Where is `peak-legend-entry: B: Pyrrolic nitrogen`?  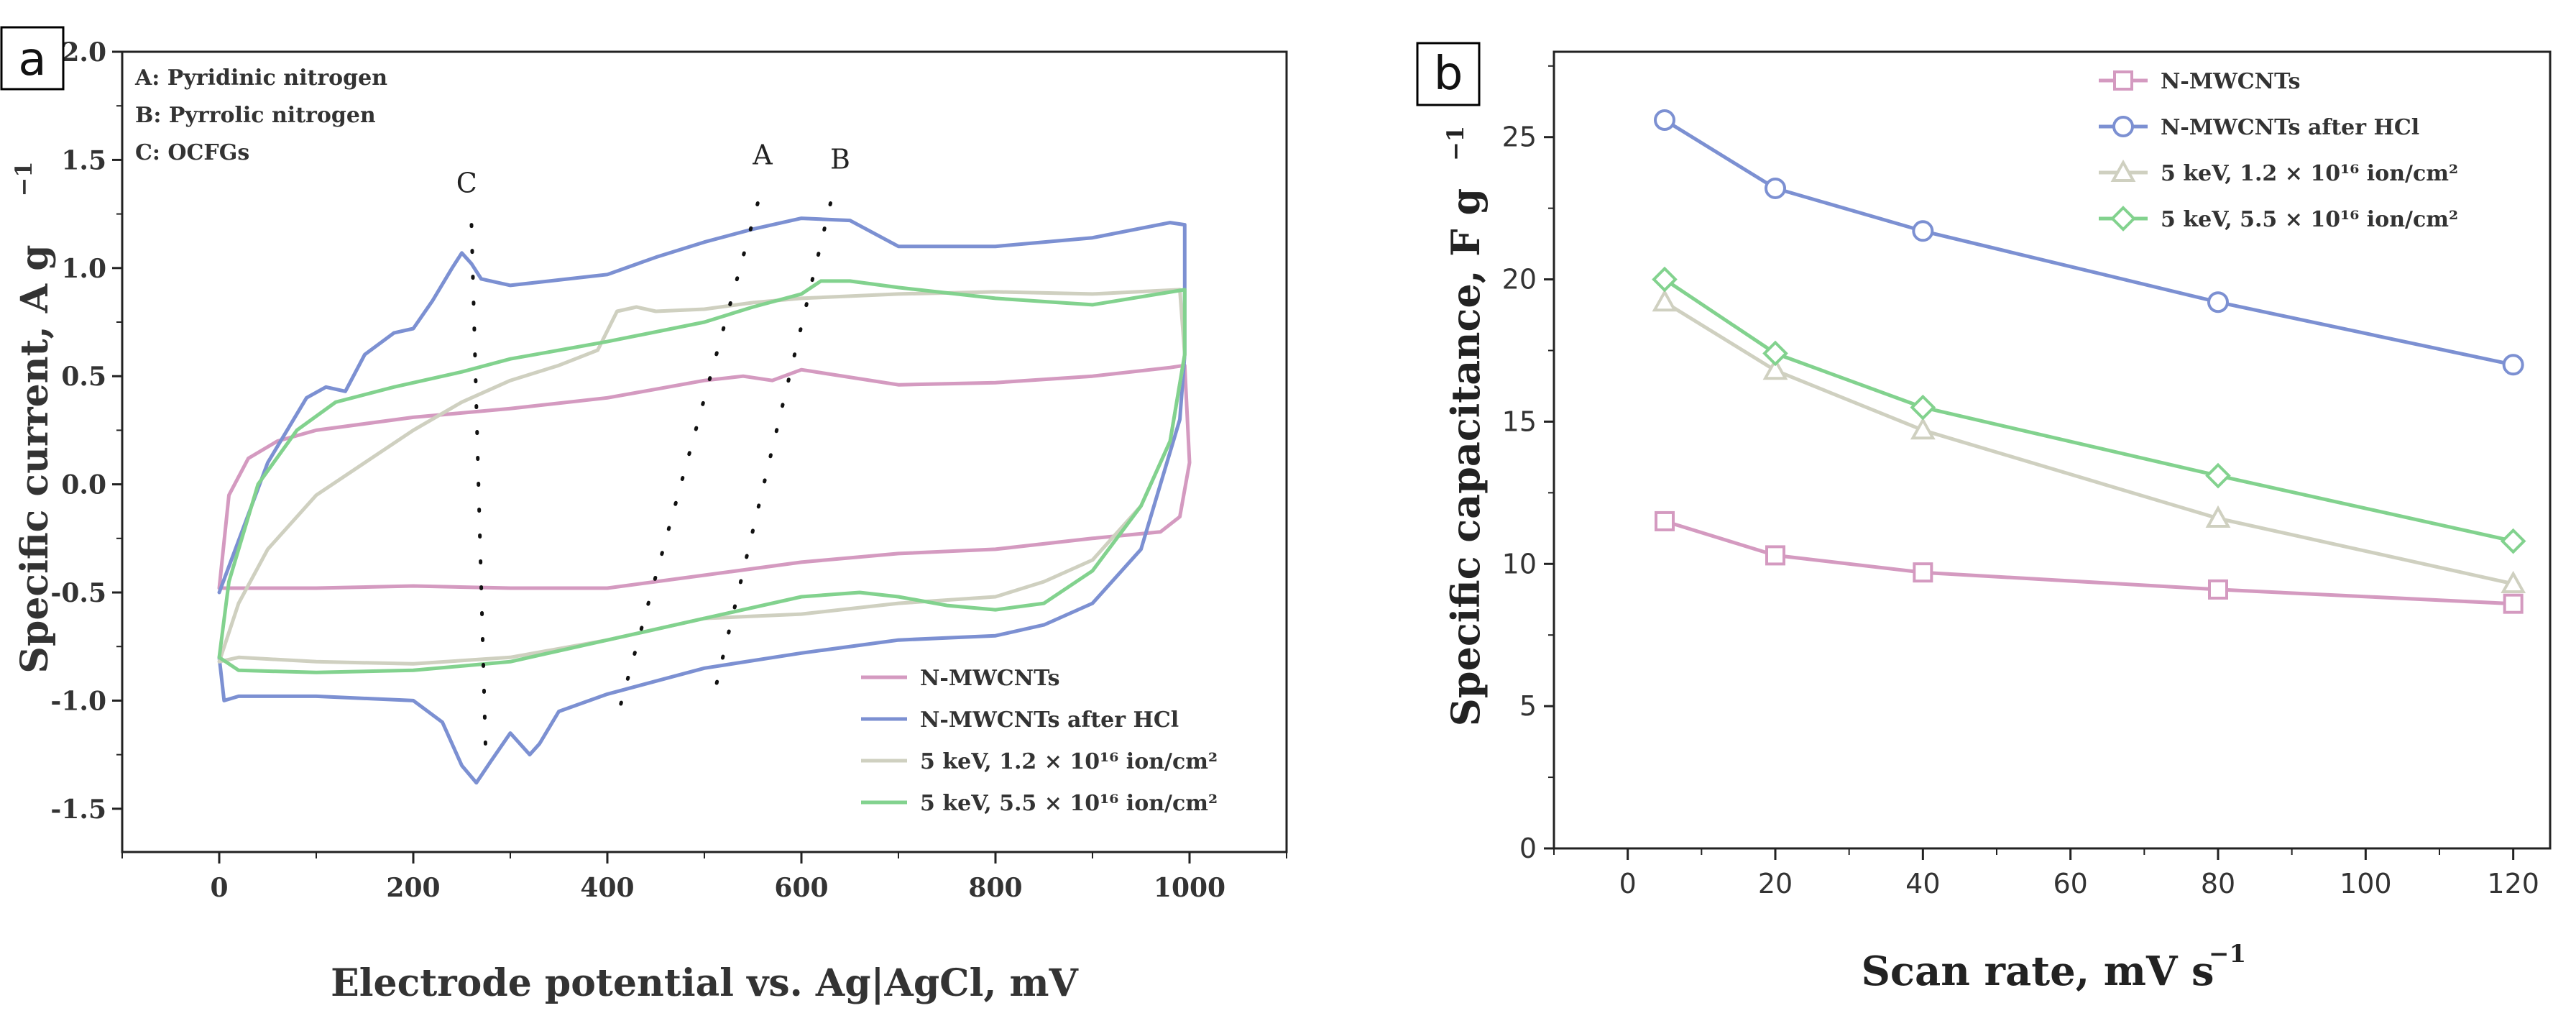 peak-legend-entry: B: Pyrrolic nitrogen is located at coordinates (255, 115).